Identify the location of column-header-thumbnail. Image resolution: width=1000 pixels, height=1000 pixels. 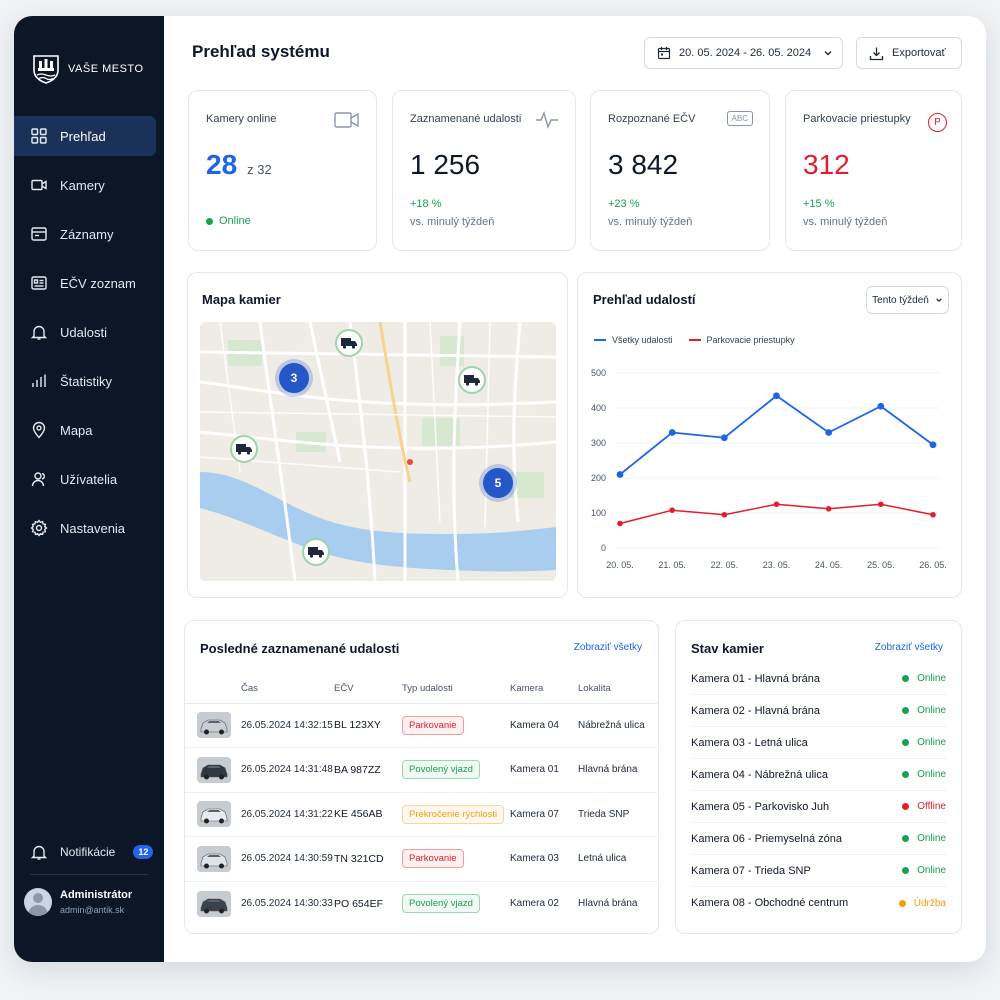
(213, 689).